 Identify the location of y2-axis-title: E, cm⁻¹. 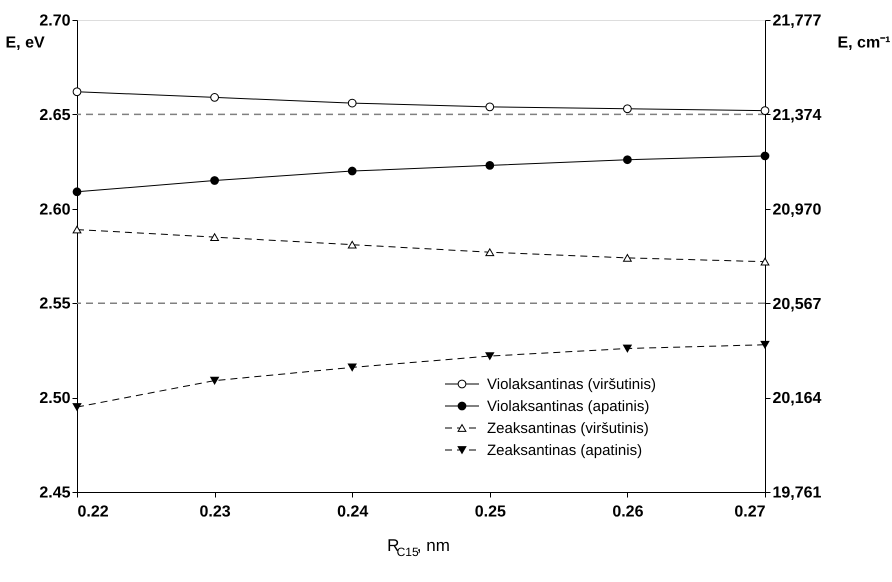
(863, 43).